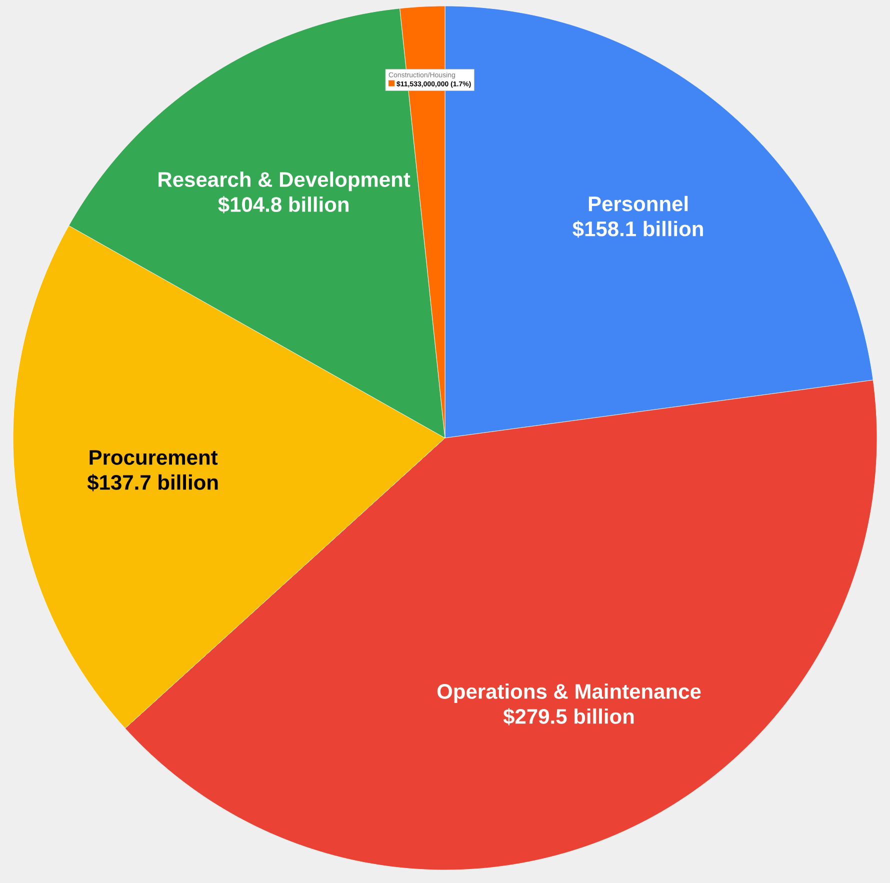 The height and width of the screenshot is (883, 890). Describe the element at coordinates (568, 717) in the screenshot. I see `data-label: $279.5 billion` at that location.